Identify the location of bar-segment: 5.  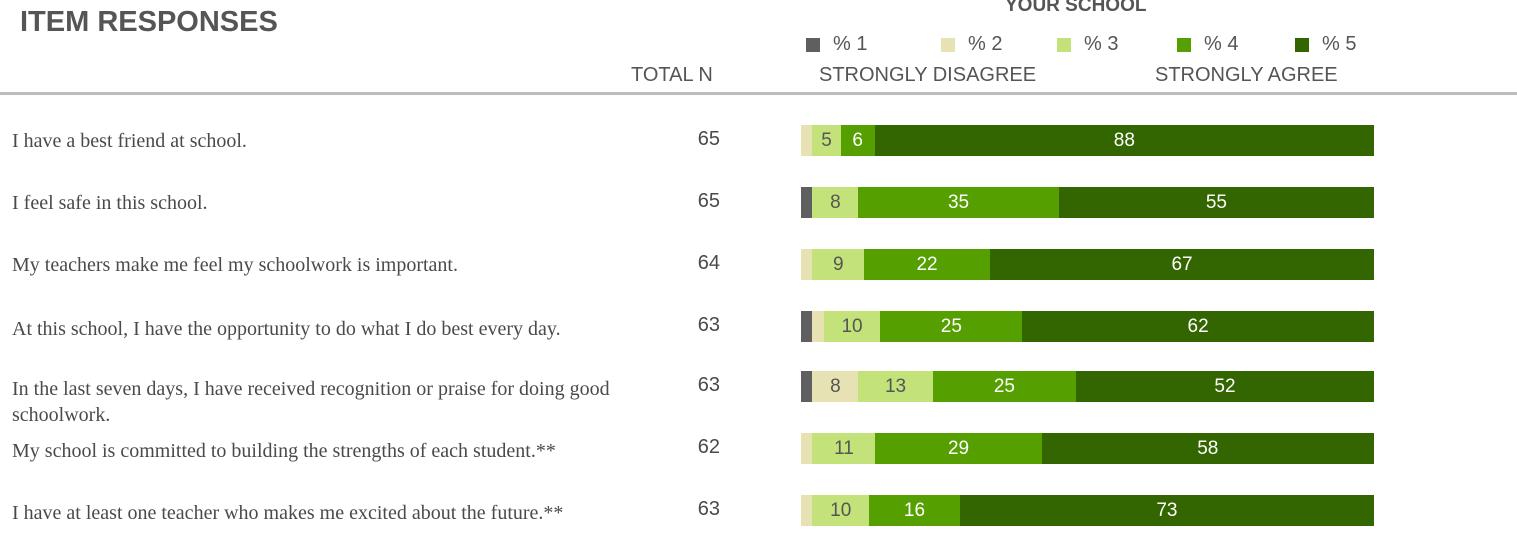
(826, 140).